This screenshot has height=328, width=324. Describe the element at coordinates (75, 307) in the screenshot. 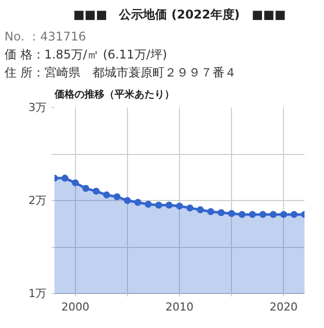

I see `x-tick-label: 2000` at that location.